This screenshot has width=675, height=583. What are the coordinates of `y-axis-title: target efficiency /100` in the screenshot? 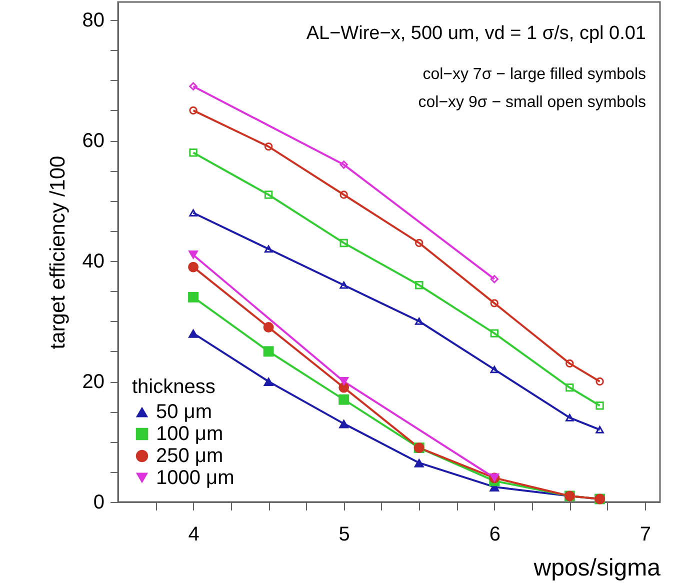 It's located at (58, 253).